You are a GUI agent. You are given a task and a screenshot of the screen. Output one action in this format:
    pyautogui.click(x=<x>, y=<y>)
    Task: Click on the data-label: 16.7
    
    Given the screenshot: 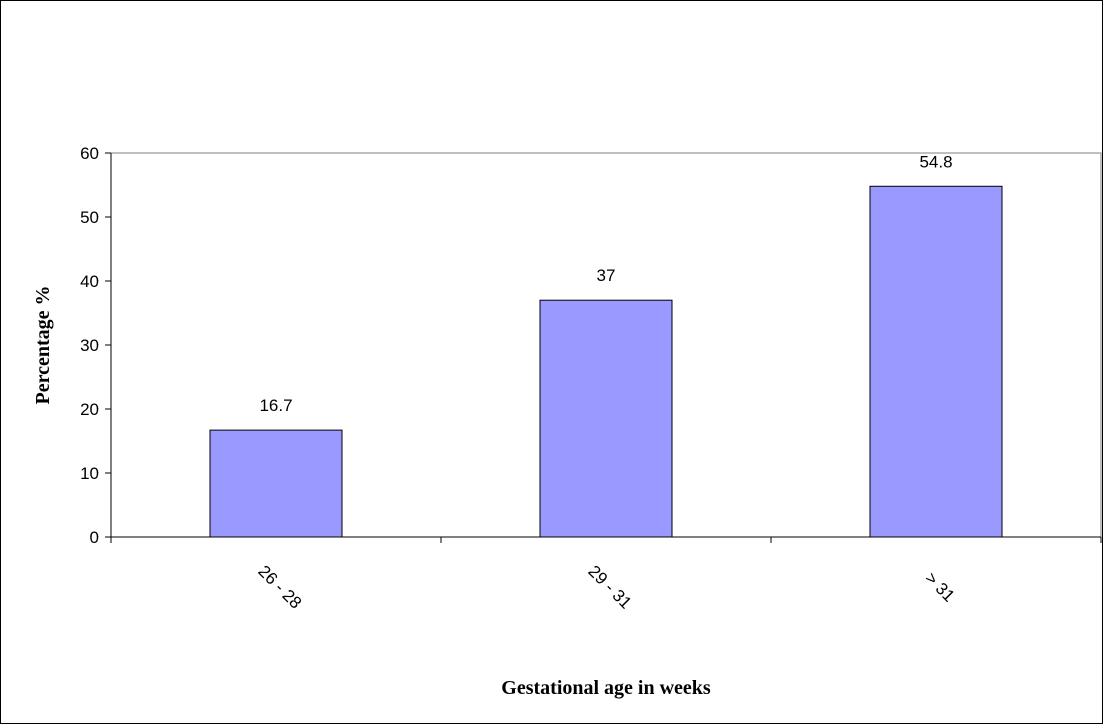 What is the action you would take?
    pyautogui.click(x=275, y=405)
    